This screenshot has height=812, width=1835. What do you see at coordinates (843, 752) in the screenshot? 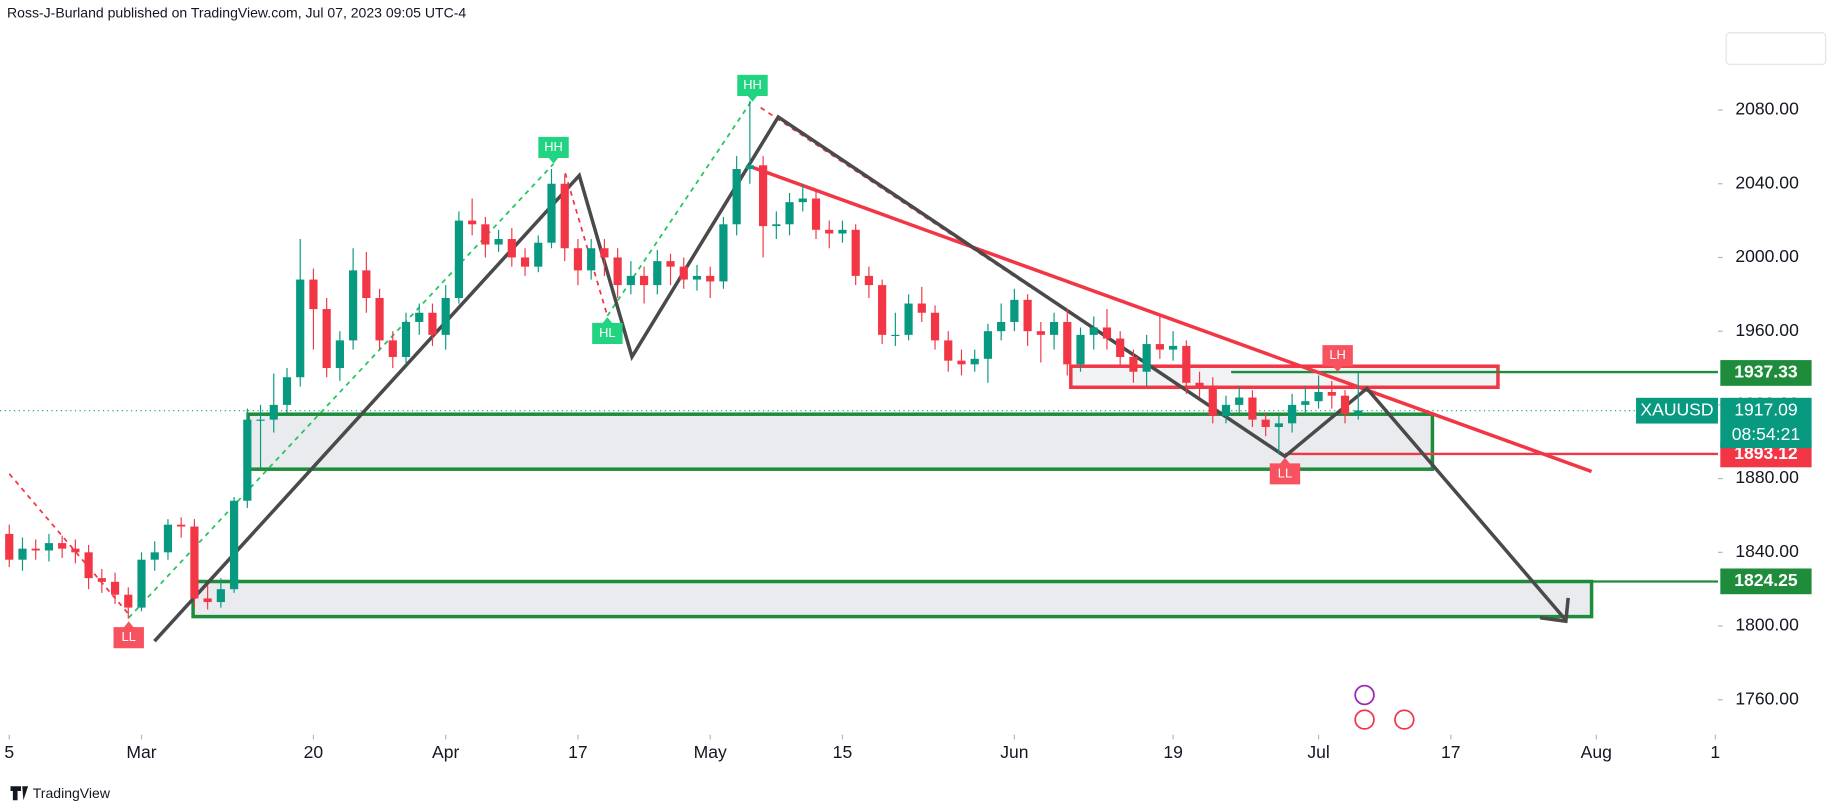
I see `x-tick-label: 15` at bounding box center [843, 752].